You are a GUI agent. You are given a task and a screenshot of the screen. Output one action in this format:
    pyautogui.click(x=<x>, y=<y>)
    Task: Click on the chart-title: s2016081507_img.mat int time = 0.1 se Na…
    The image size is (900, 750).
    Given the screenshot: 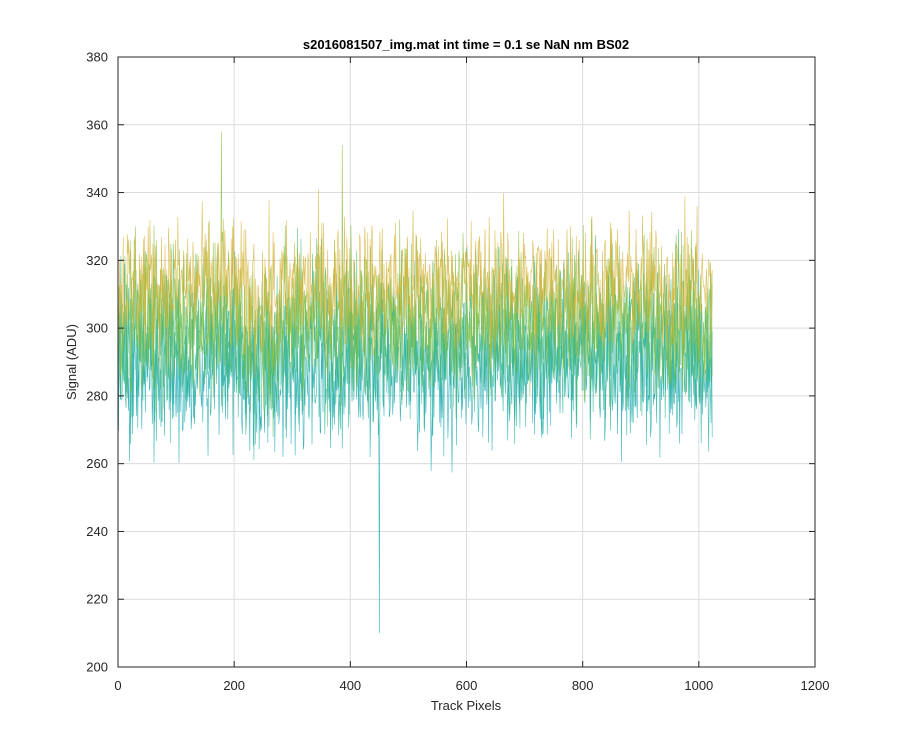 What is the action you would take?
    pyautogui.click(x=466, y=44)
    